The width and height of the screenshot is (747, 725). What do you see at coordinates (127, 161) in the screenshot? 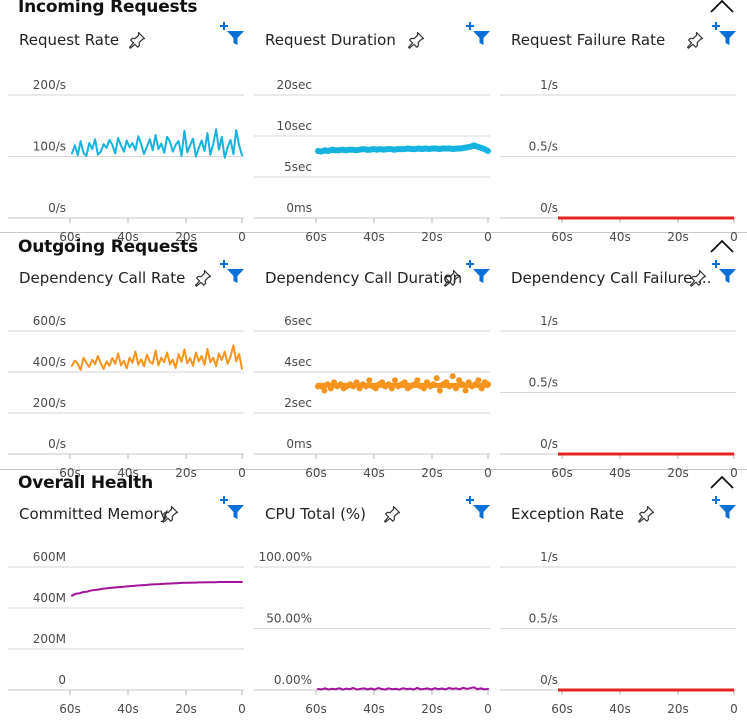
I see `chart-request-rate: 200/s 100/s 0/s 60s 40s 20s 0` at bounding box center [127, 161].